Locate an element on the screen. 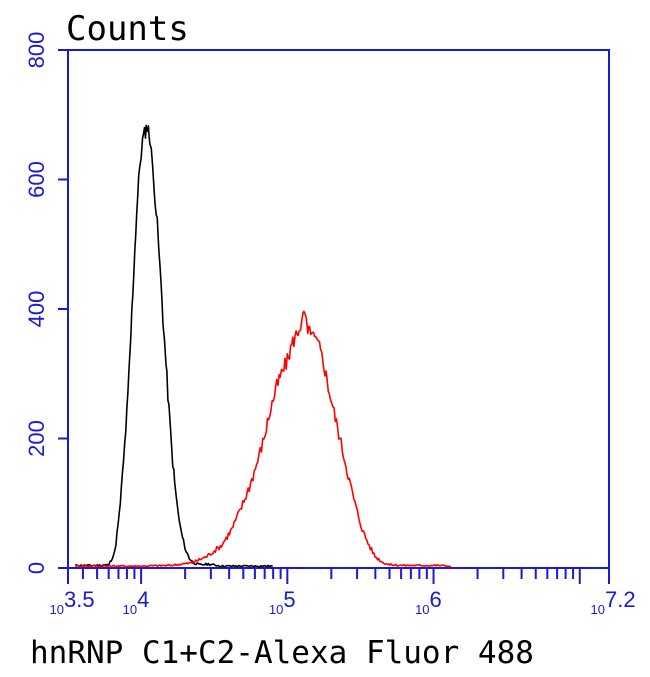 The width and height of the screenshot is (650, 677). x-tick-label: 10 3.5 is located at coordinates (72, 602).